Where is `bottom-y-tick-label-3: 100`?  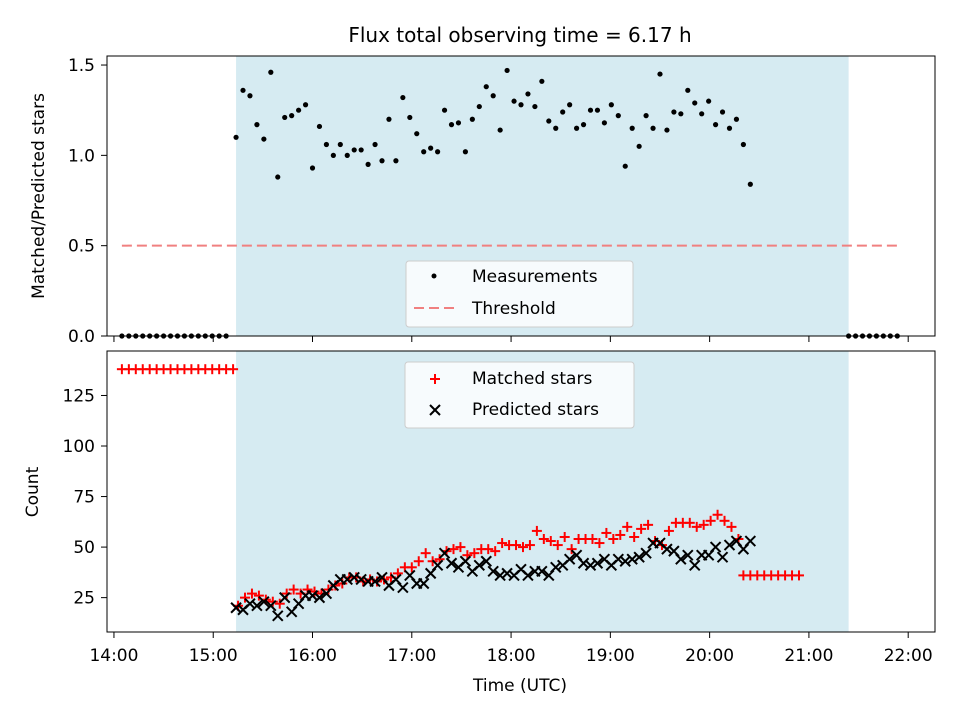 bottom-y-tick-label-3: 100 is located at coordinates (79, 447).